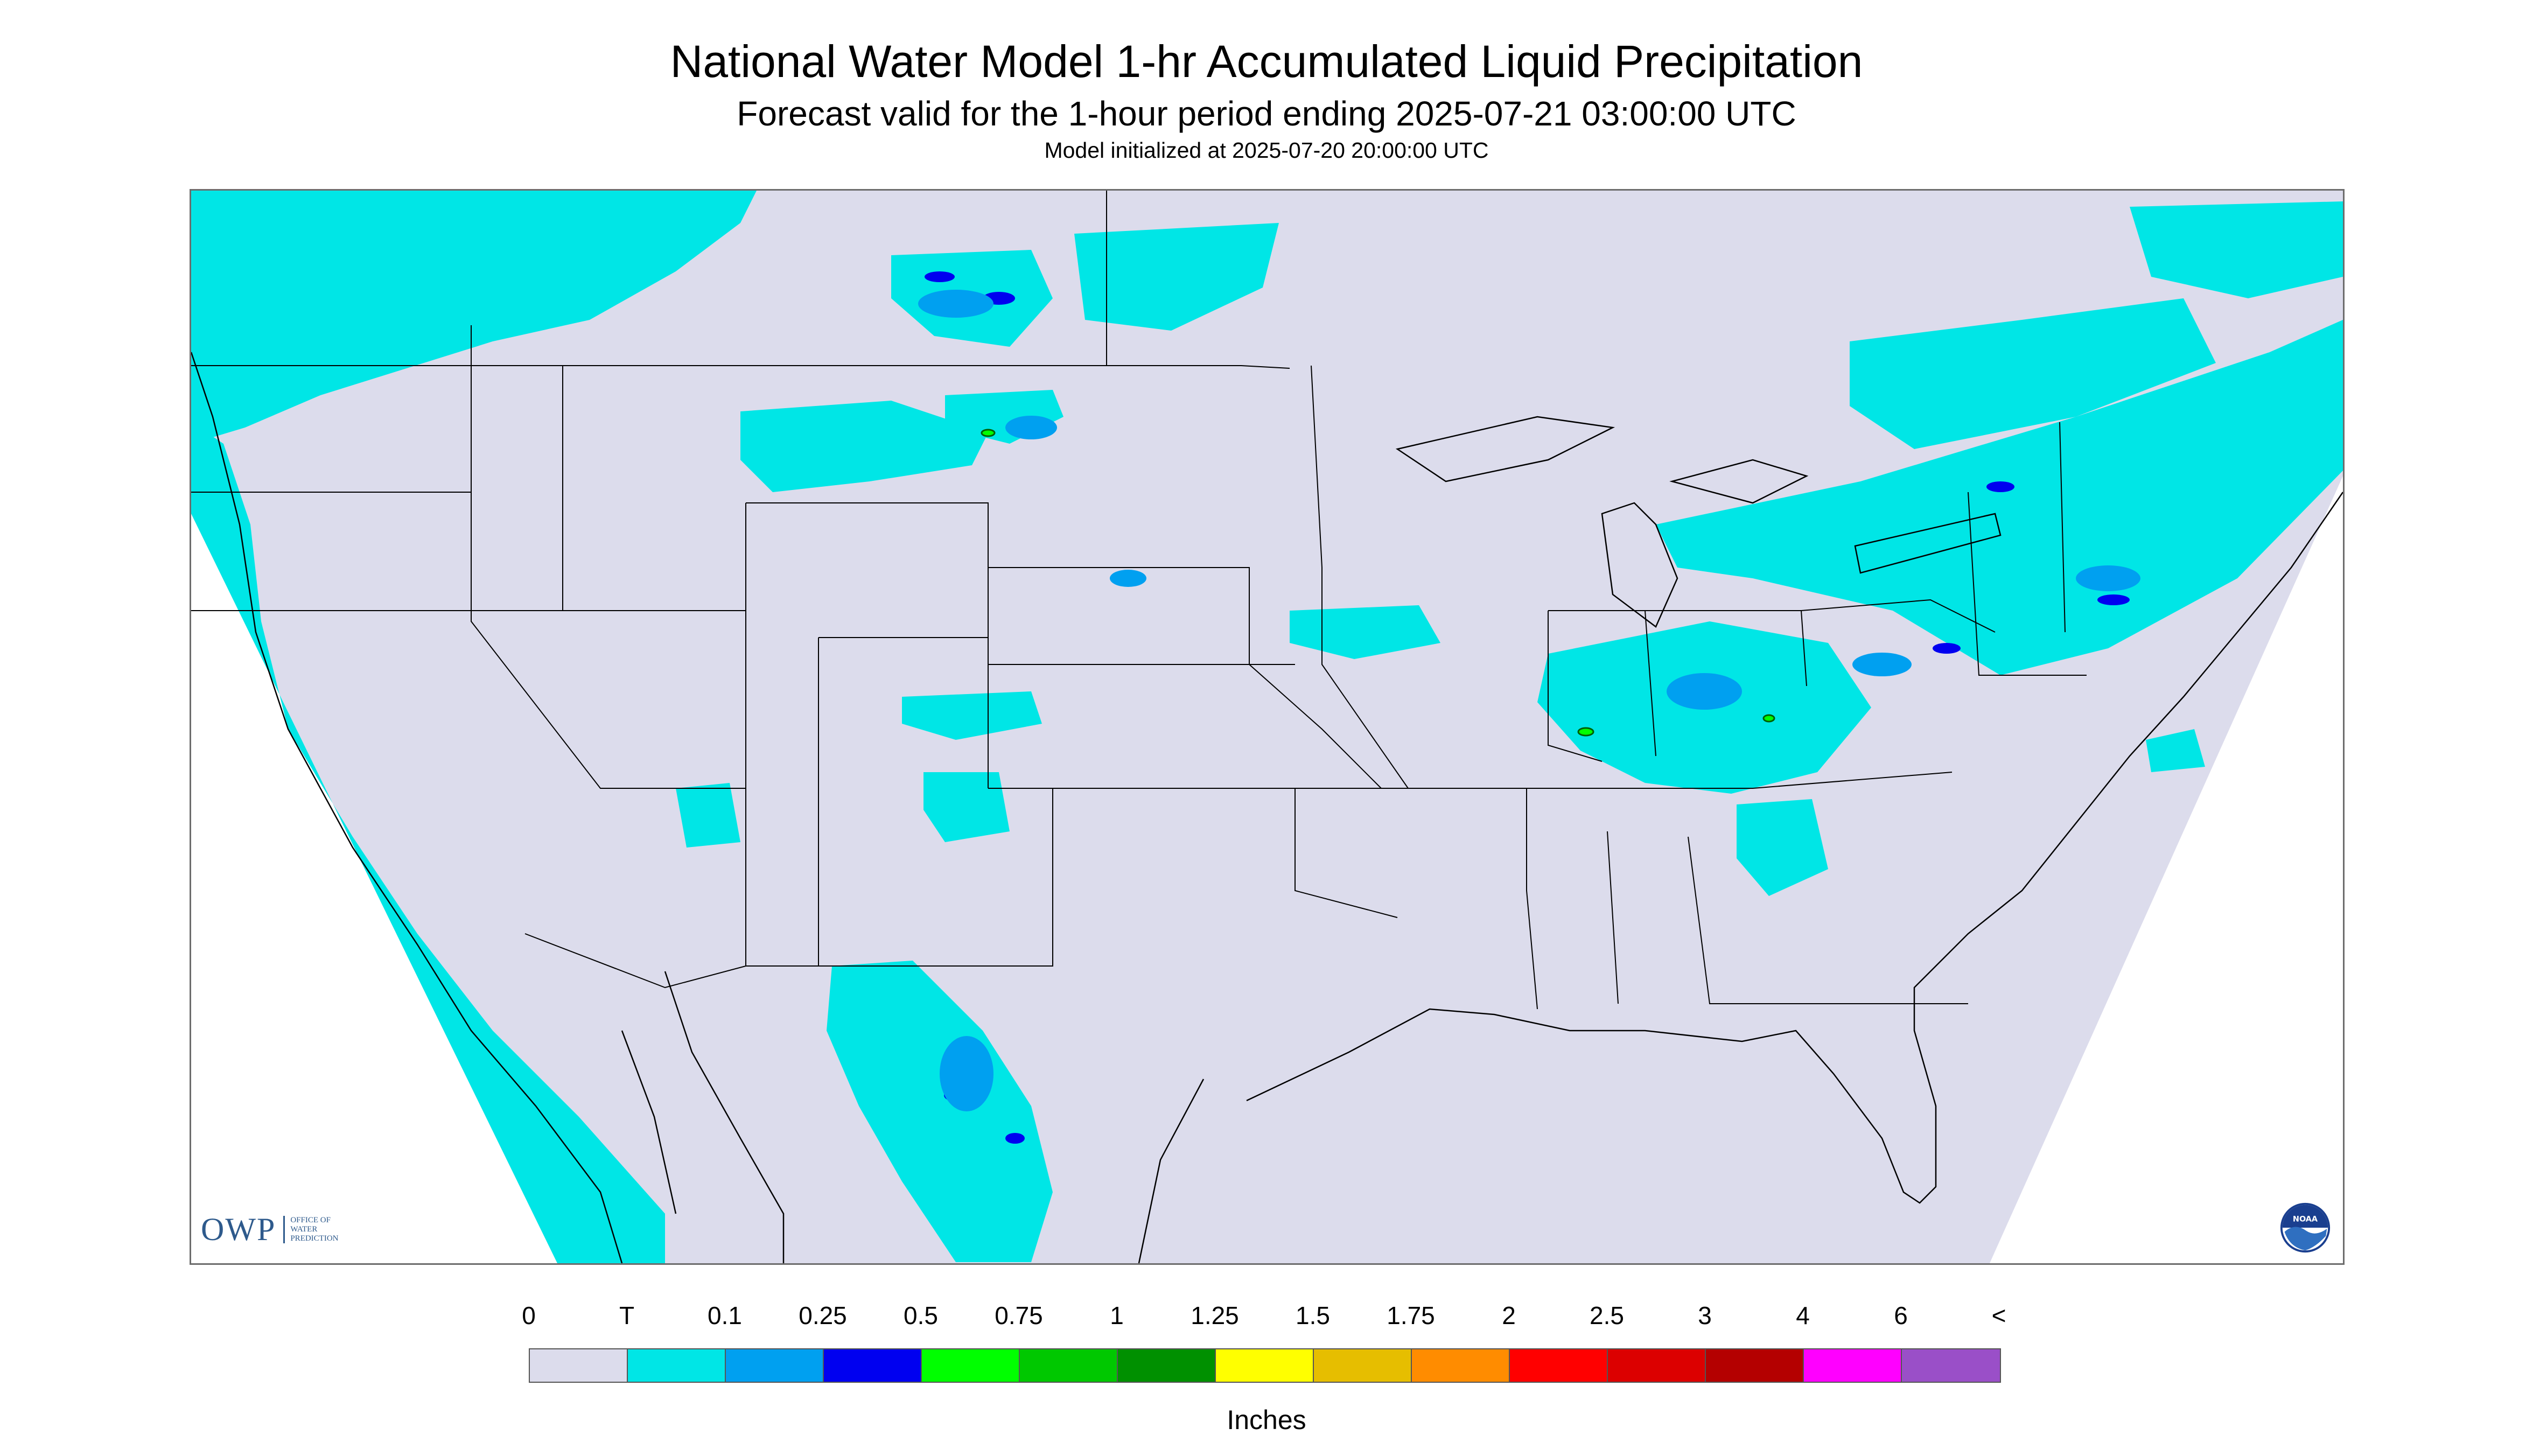 This screenshot has height=1456, width=2533. What do you see at coordinates (1901, 1315) in the screenshot?
I see `legend-tick-label: 6` at bounding box center [1901, 1315].